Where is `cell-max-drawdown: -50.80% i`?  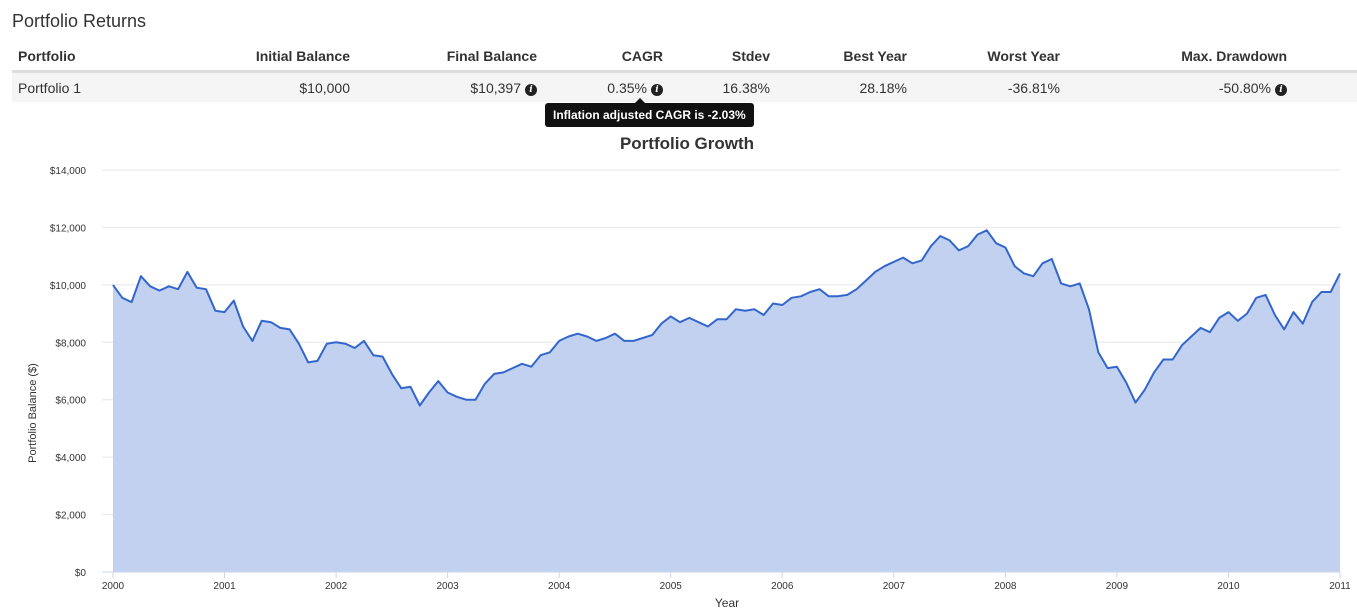
cell-max-drawdown: -50.80% i is located at coordinates (1179, 86).